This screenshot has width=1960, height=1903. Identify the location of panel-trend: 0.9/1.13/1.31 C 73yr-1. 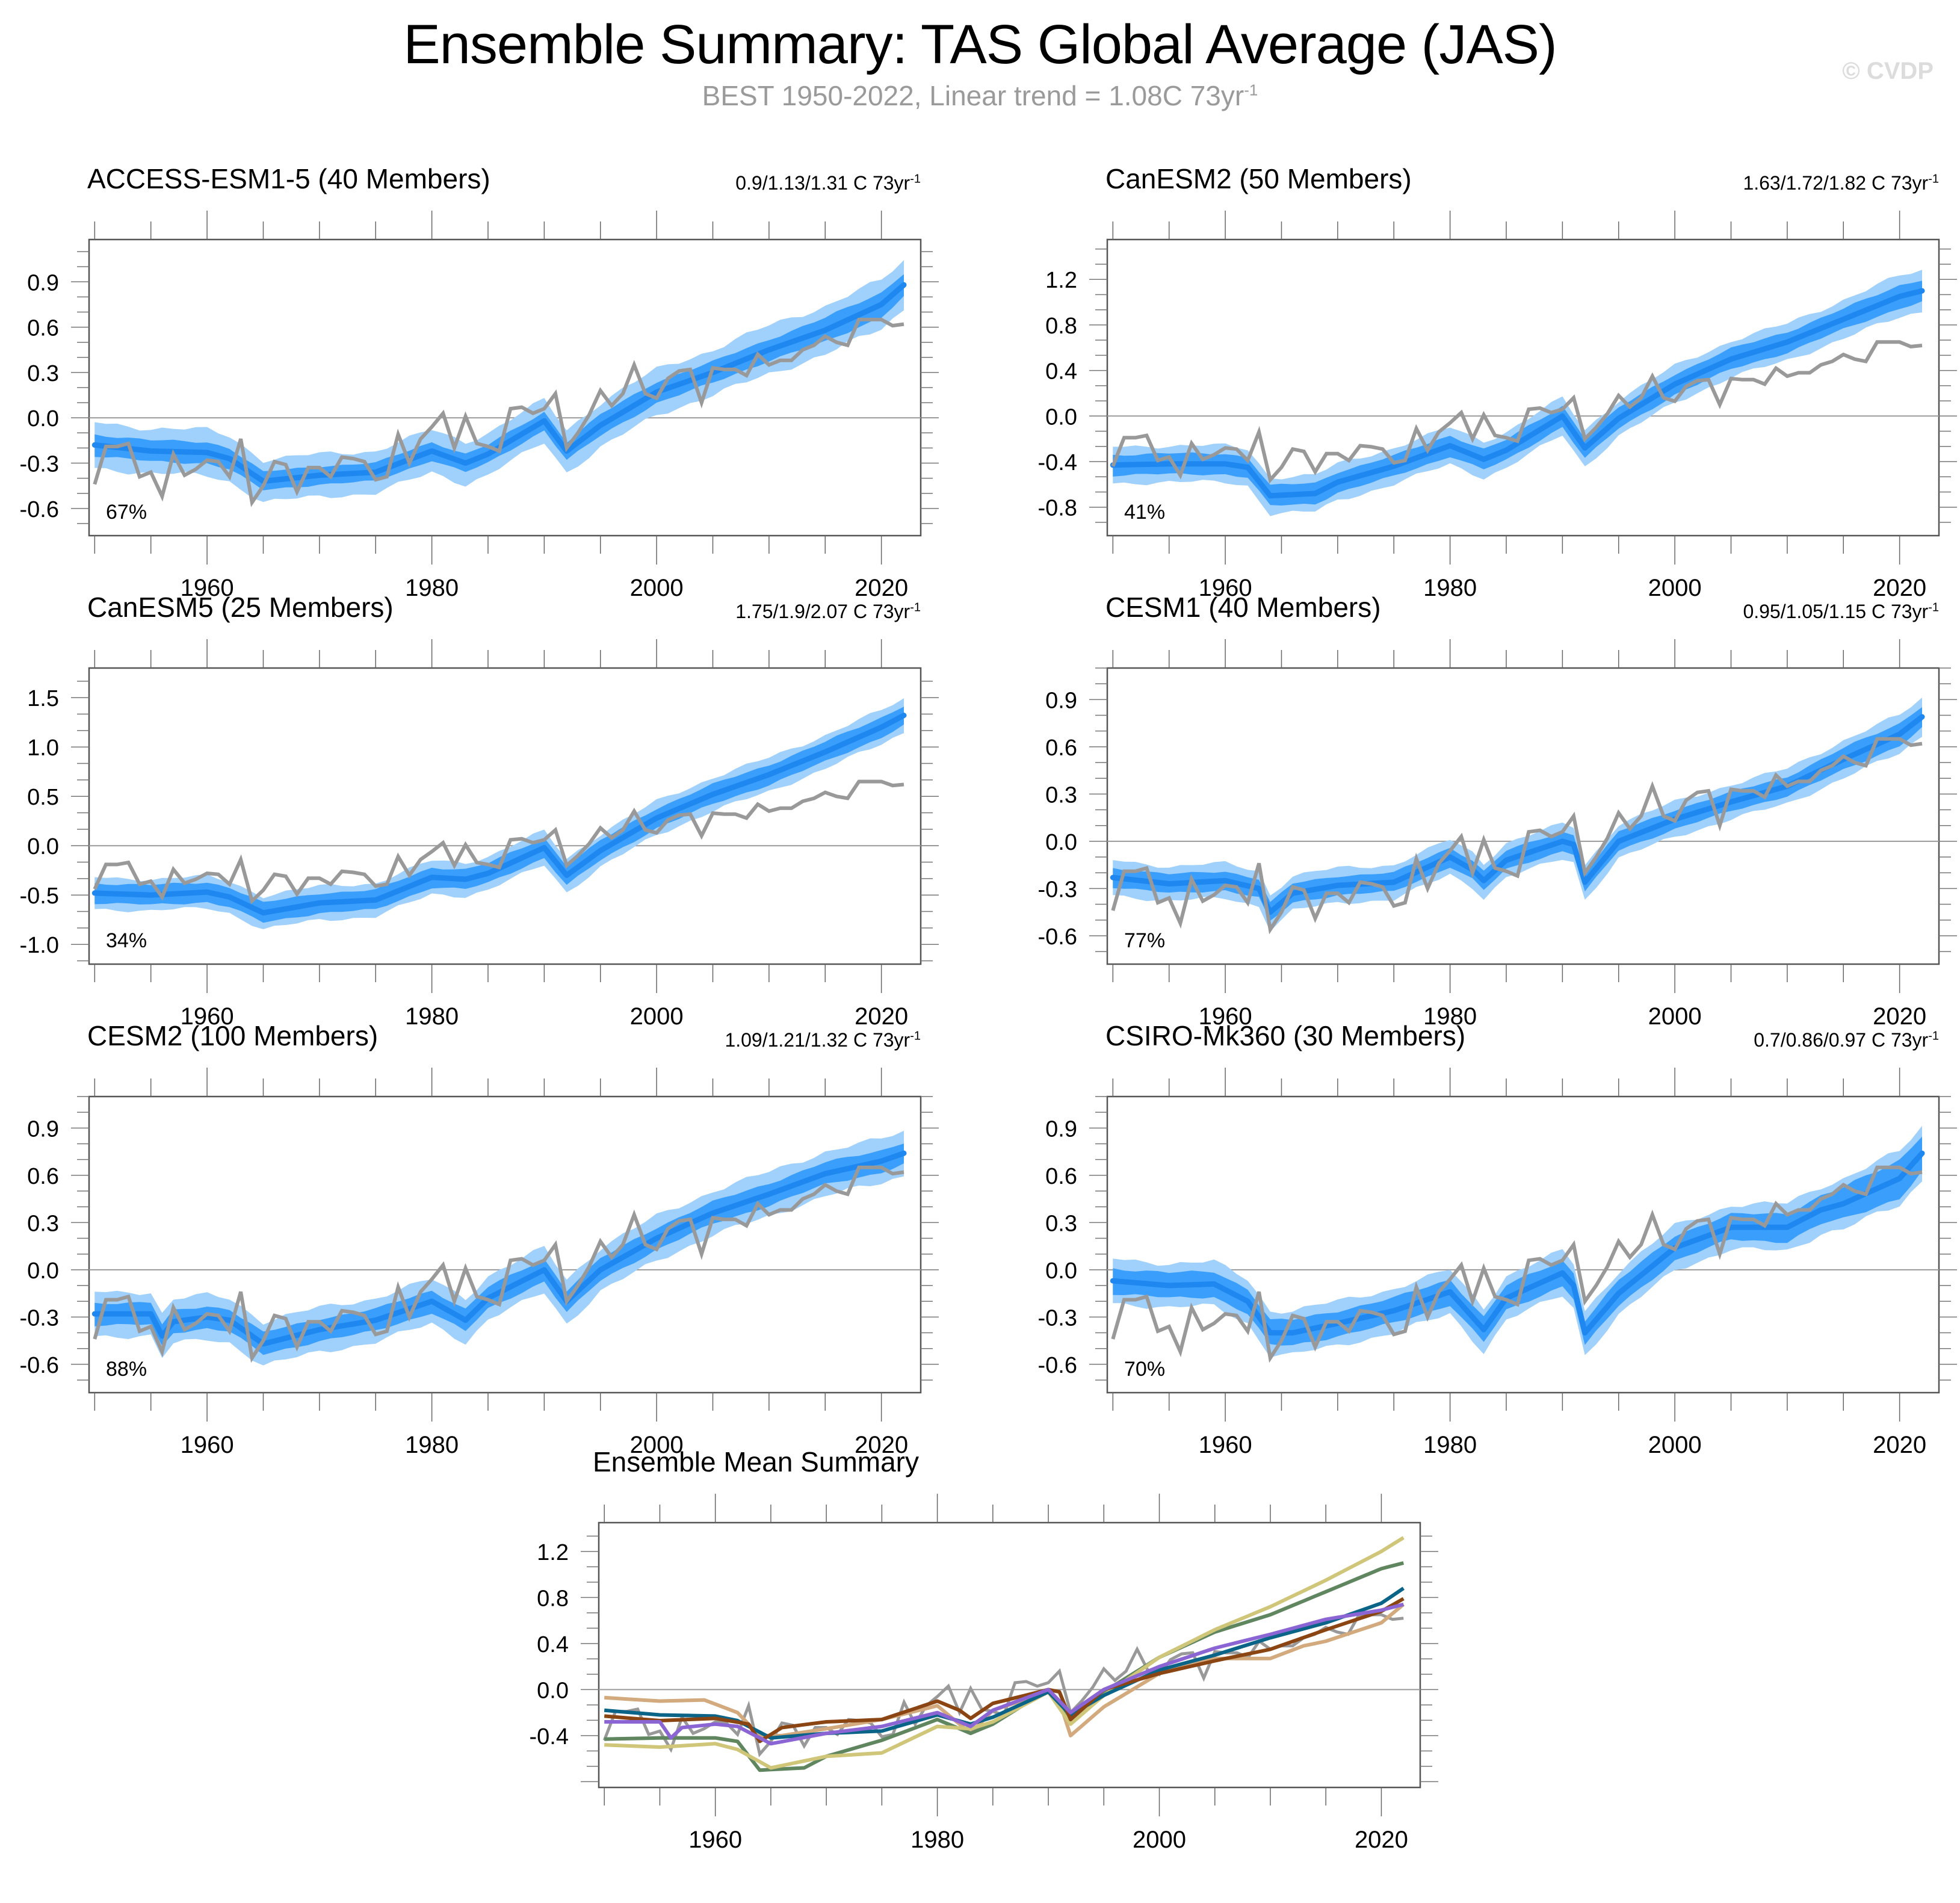
(791, 183).